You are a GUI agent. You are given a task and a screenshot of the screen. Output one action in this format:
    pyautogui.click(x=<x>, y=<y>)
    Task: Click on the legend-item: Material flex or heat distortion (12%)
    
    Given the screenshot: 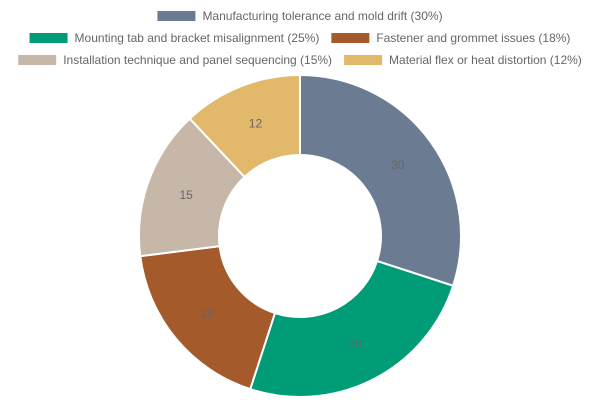 What is the action you would take?
    pyautogui.click(x=463, y=60)
    